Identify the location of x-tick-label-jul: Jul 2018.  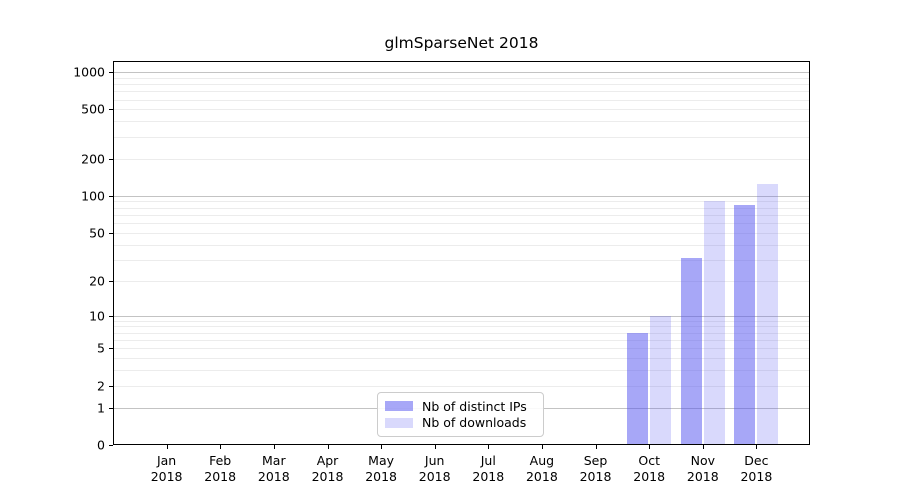
(488, 469).